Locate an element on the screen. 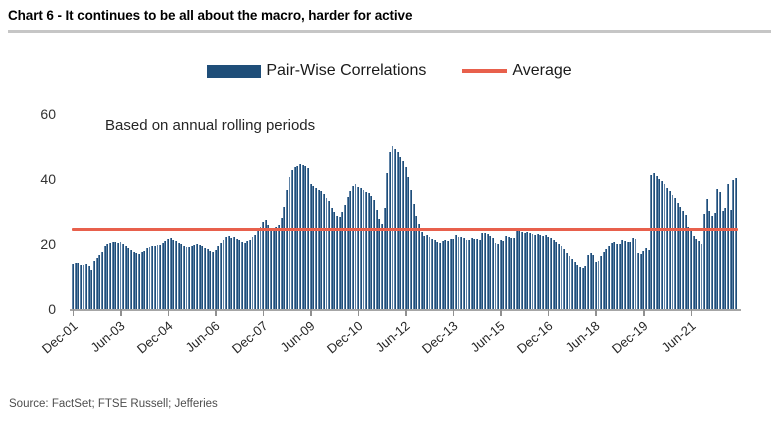  x-tick-label: Jun-06 is located at coordinates (202, 337).